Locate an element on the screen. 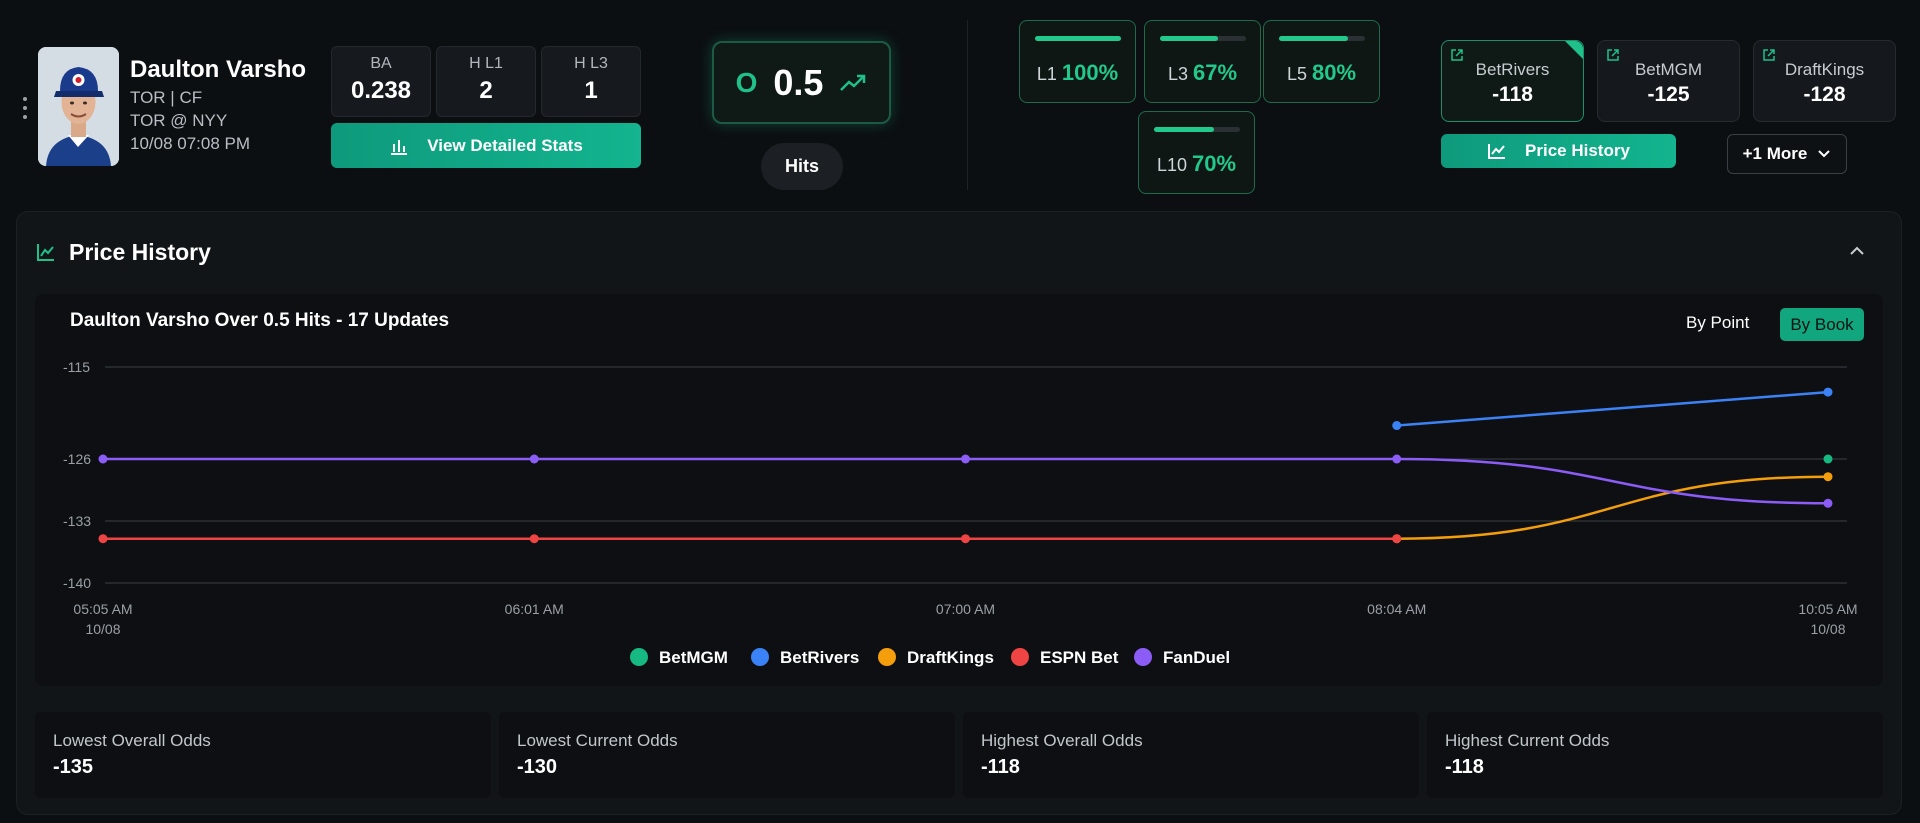 This screenshot has height=823, width=1920. trending-up-icon is located at coordinates (853, 82).